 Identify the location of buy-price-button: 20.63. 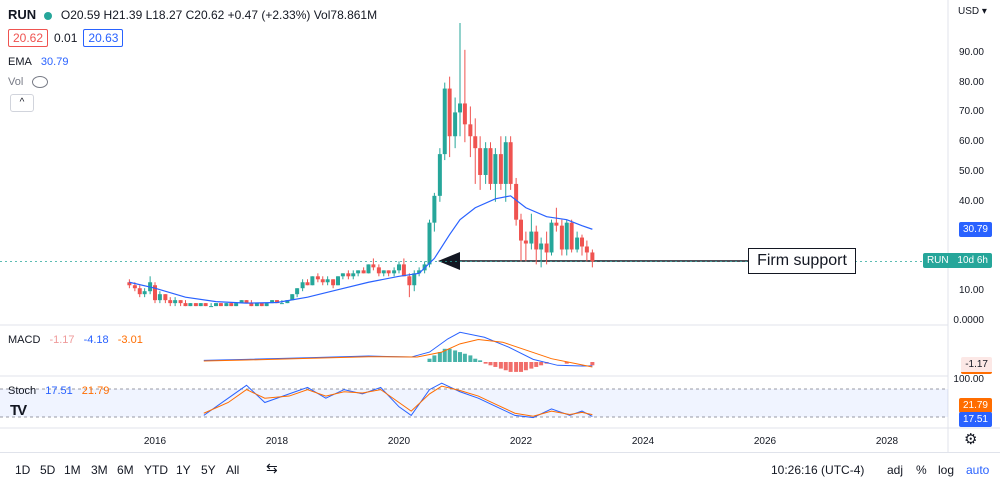
(103, 38).